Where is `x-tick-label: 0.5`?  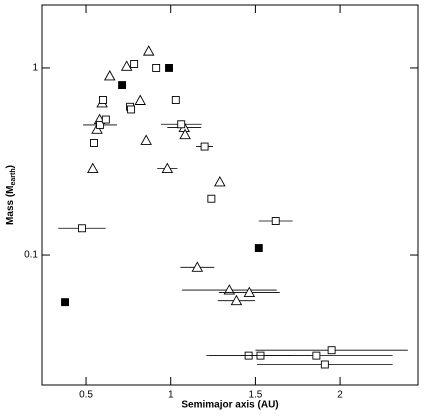
x-tick-label: 0.5 is located at coordinates (86, 395).